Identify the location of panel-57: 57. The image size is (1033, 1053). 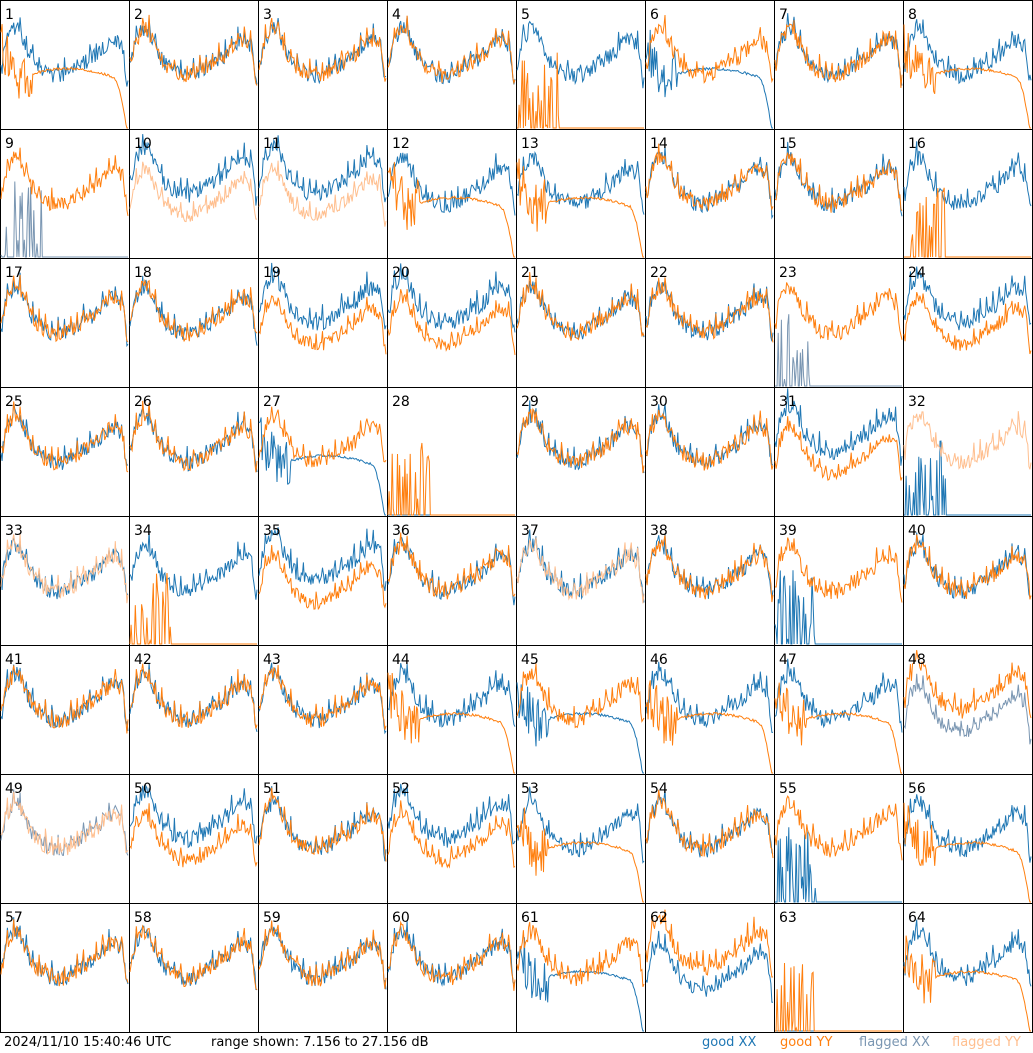
(65, 968).